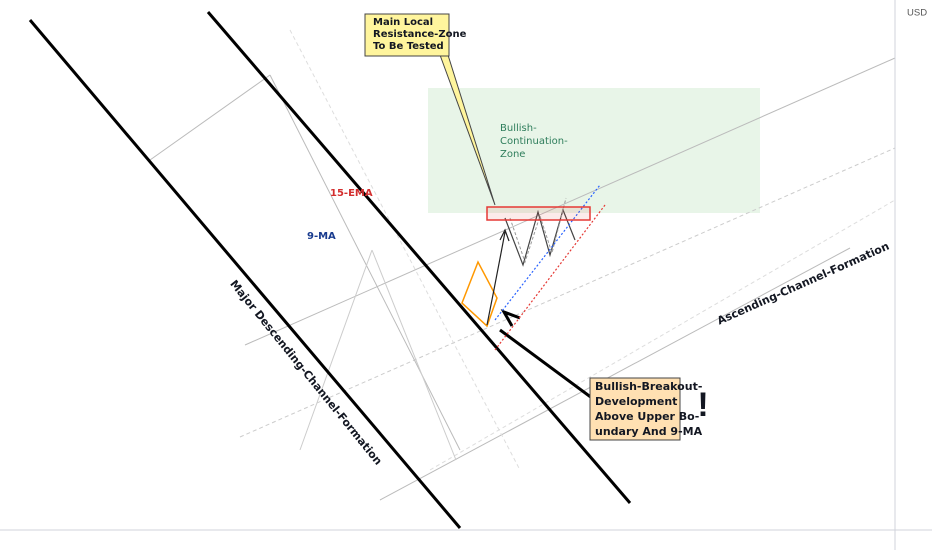 Image resolution: width=932 pixels, height=550 pixels. I want to click on zone-text: Zone, so click(512, 154).